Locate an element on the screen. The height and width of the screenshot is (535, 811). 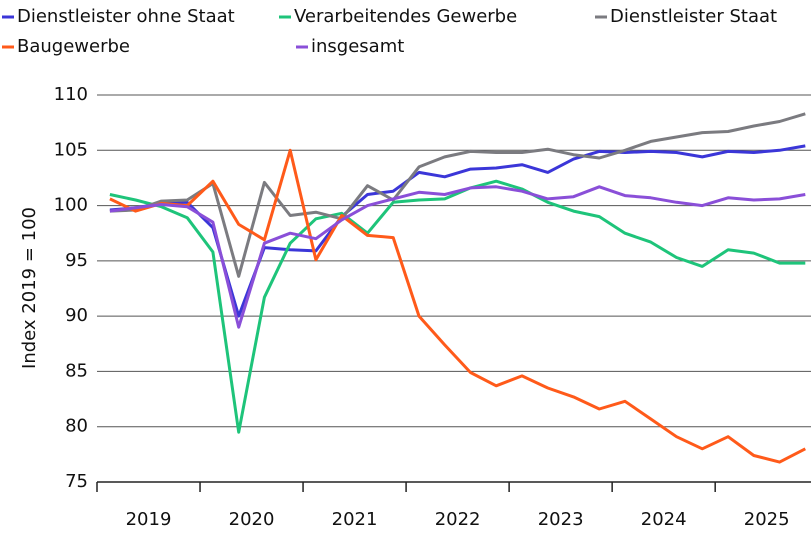
legend-label: Dienstleister Staat is located at coordinates (693, 16).